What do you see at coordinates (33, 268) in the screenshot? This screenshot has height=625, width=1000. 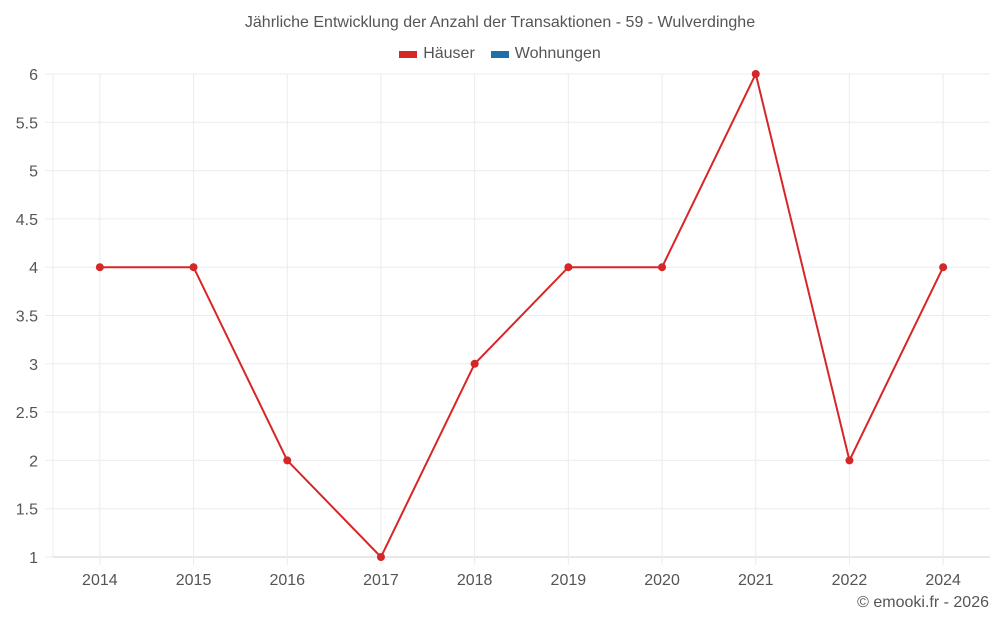 I see `y-tick-label: 4` at bounding box center [33, 268].